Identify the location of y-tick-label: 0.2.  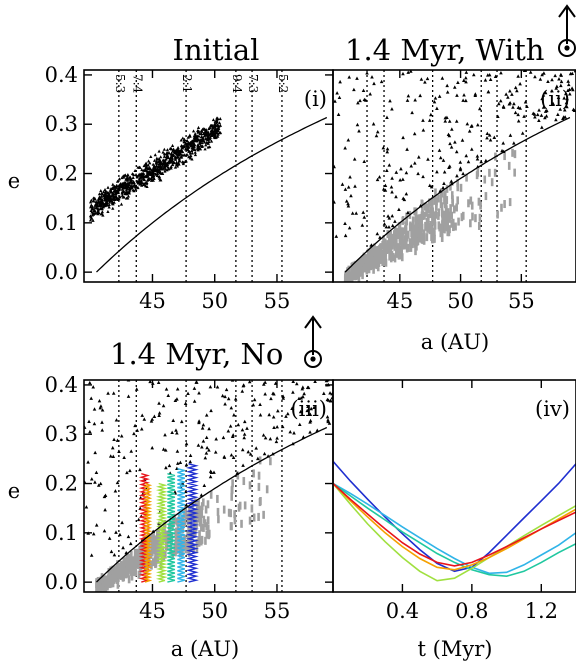
(61, 484).